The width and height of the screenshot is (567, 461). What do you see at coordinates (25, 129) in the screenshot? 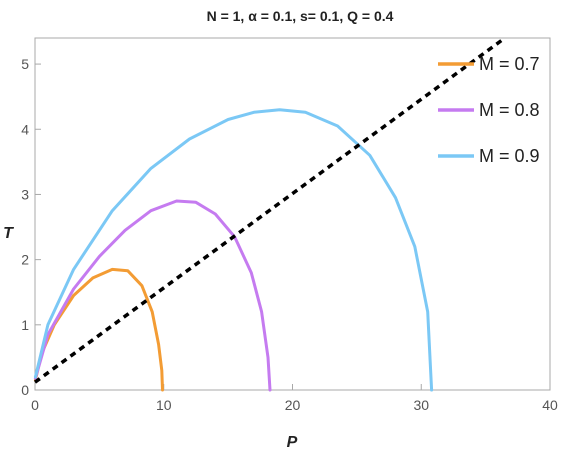
I see `y-tick-label: 4` at bounding box center [25, 129].